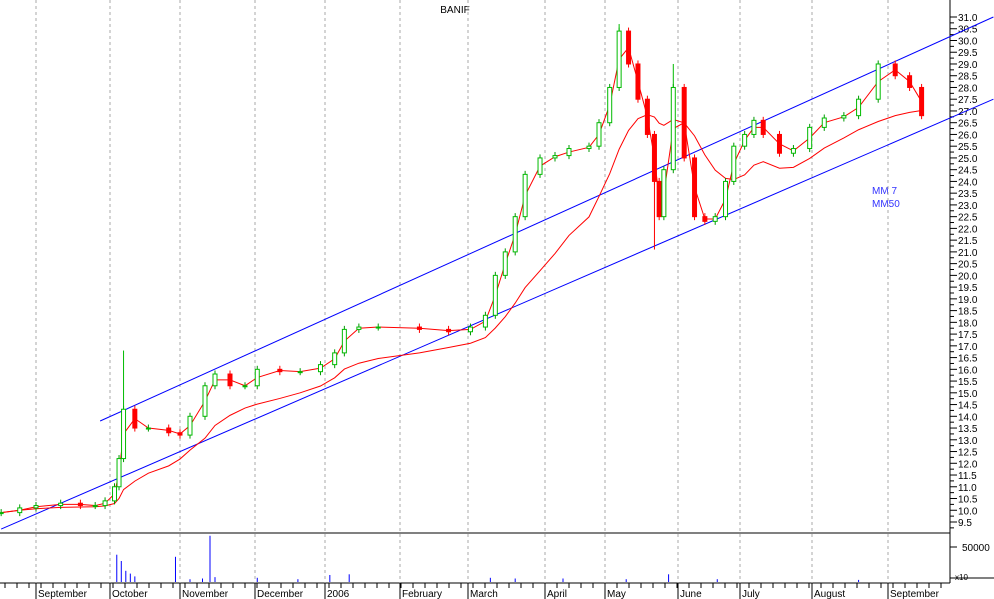  What do you see at coordinates (968, 194) in the screenshot?
I see `y-tick-label: 23.5` at bounding box center [968, 194].